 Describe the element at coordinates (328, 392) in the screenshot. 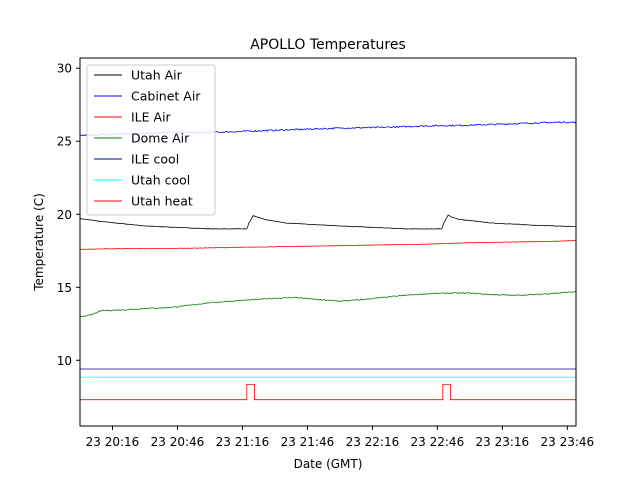

I see `series-utah-heat` at that location.